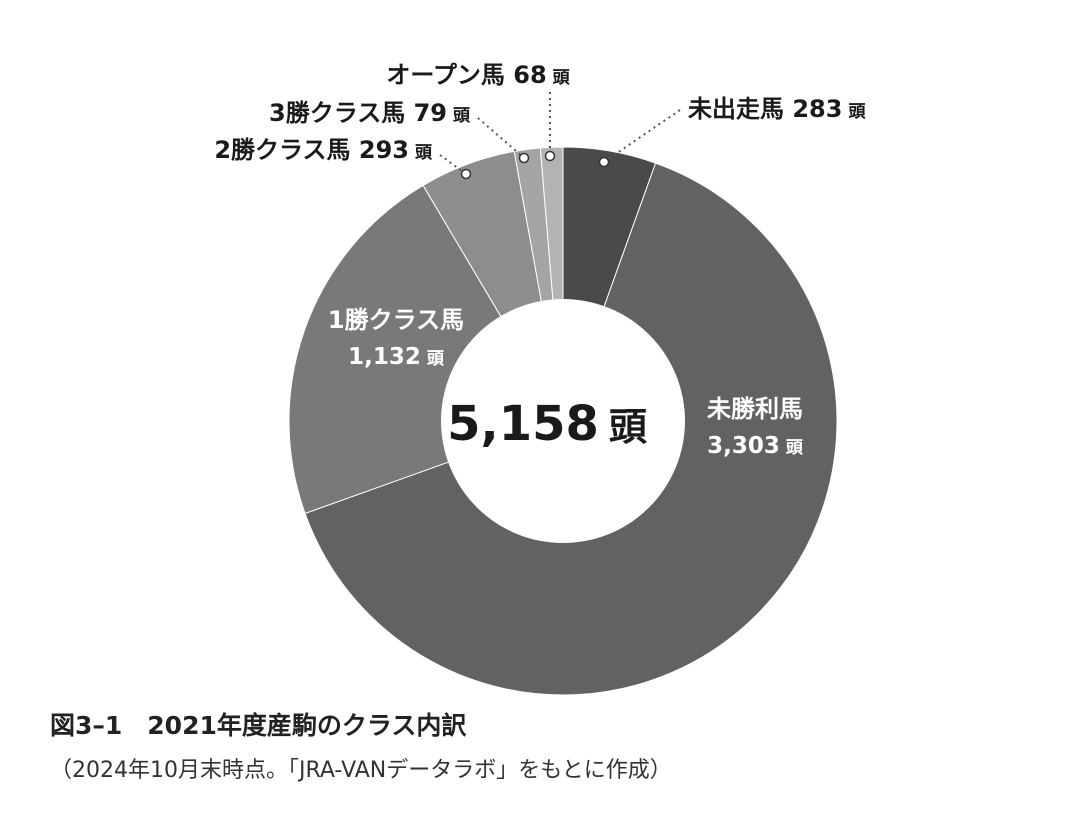 This screenshot has width=1077, height=816. Describe the element at coordinates (396, 357) in the screenshot. I see `slice-value-2: 1,132 頭` at that location.